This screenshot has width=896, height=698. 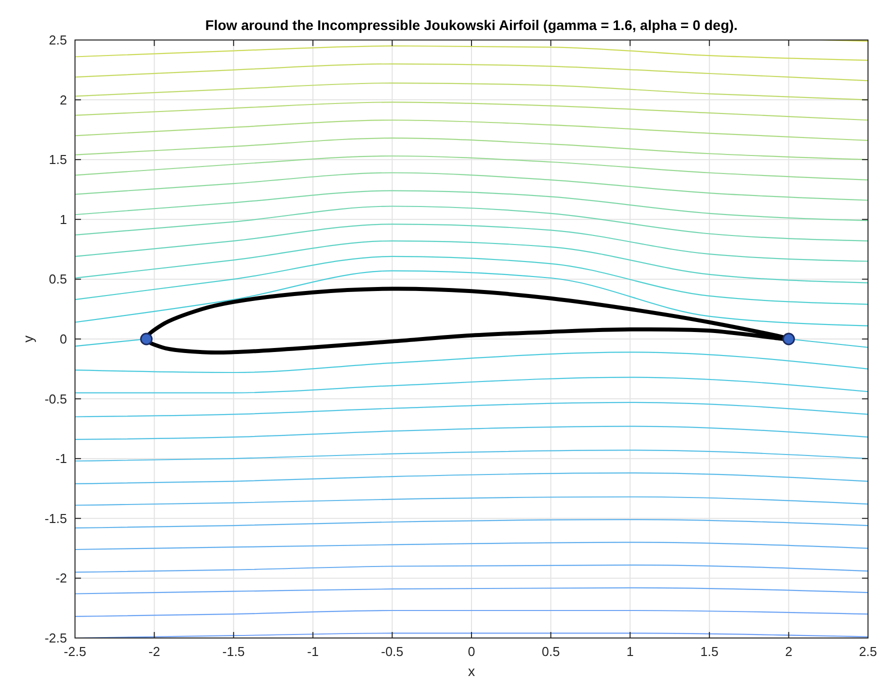 I want to click on x-tick-label: -1, so click(x=313, y=651).